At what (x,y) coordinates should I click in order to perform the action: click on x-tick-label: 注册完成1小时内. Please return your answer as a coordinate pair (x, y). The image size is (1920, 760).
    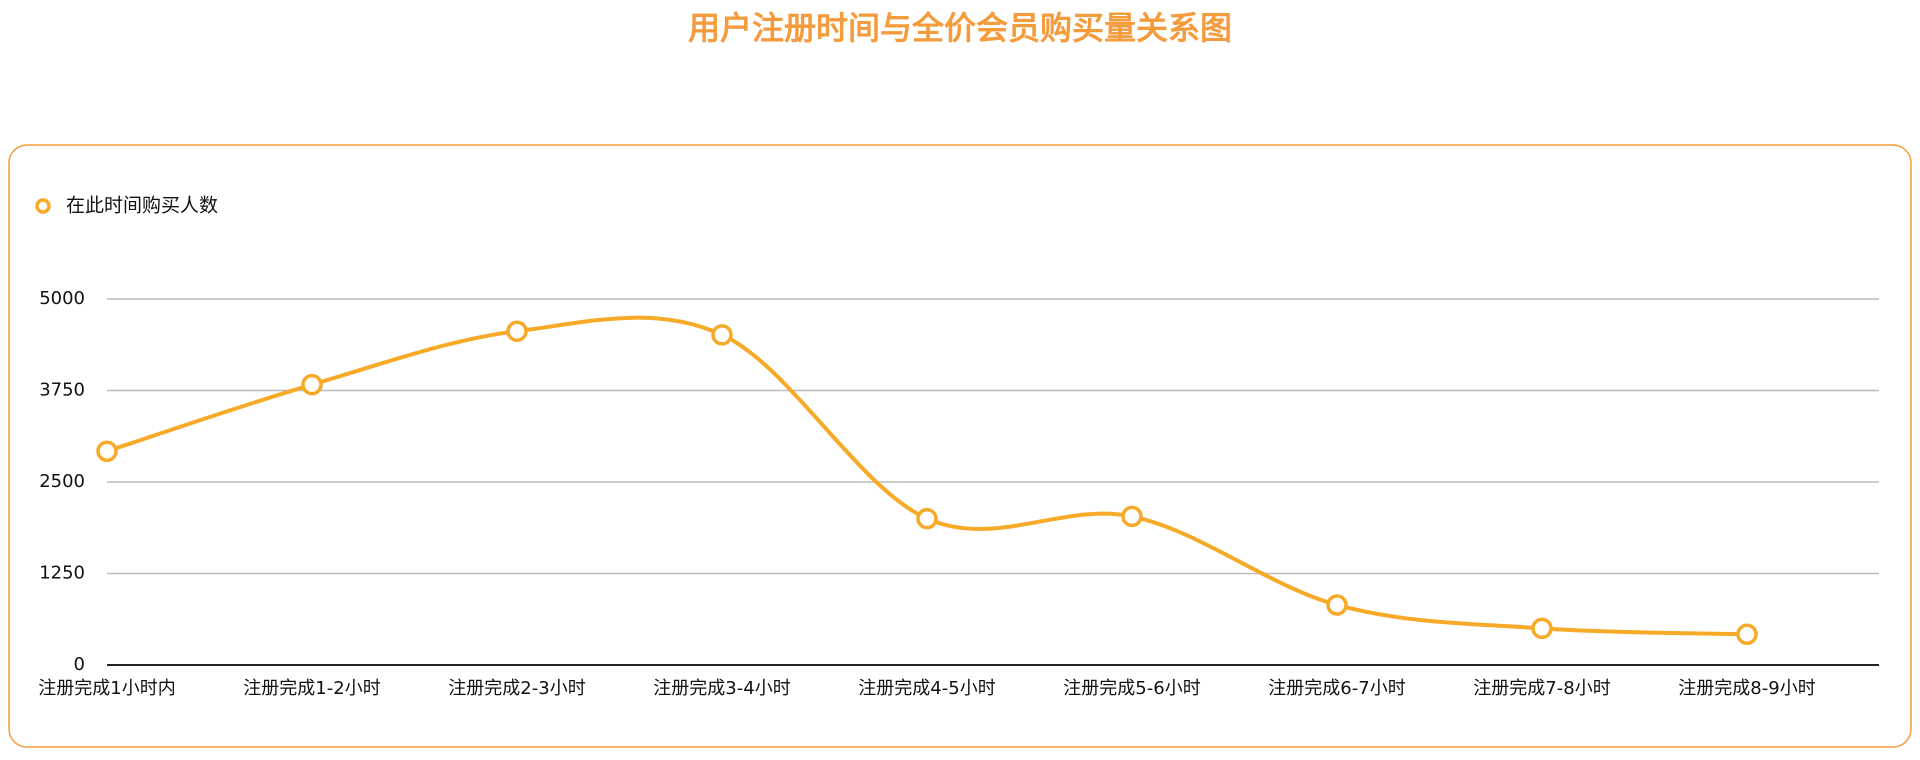
    Looking at the image, I should click on (106, 688).